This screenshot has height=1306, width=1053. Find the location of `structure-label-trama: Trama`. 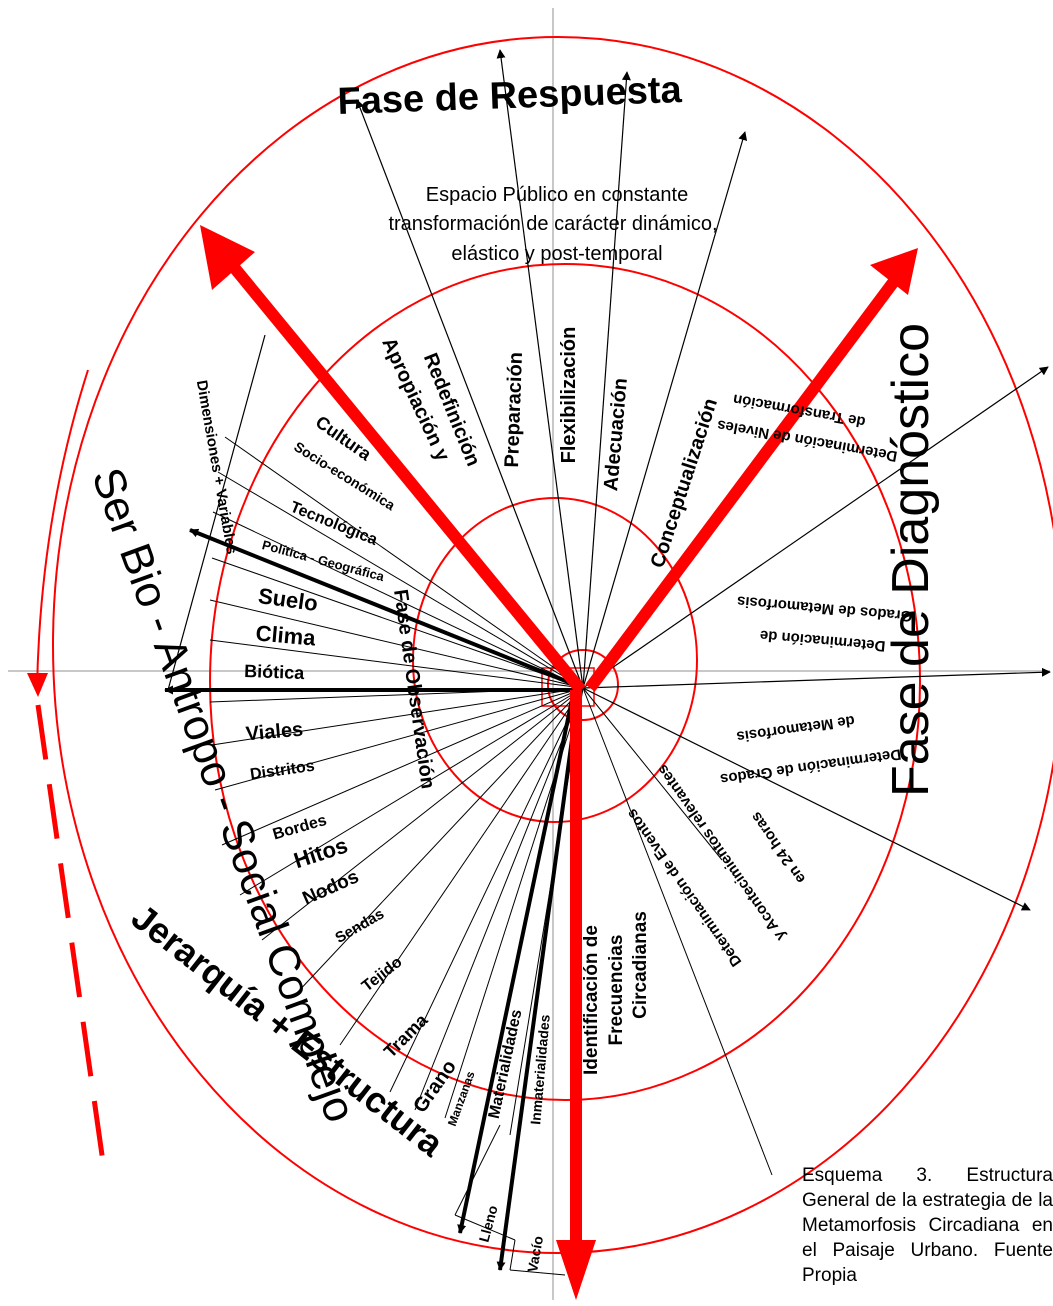

structure-label-trama: Trama is located at coordinates (406, 1035).